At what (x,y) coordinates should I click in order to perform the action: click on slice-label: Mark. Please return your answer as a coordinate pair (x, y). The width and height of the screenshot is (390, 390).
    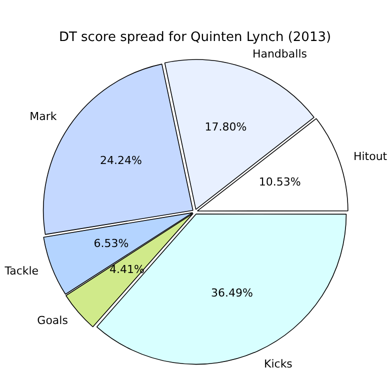
    Looking at the image, I should click on (44, 117).